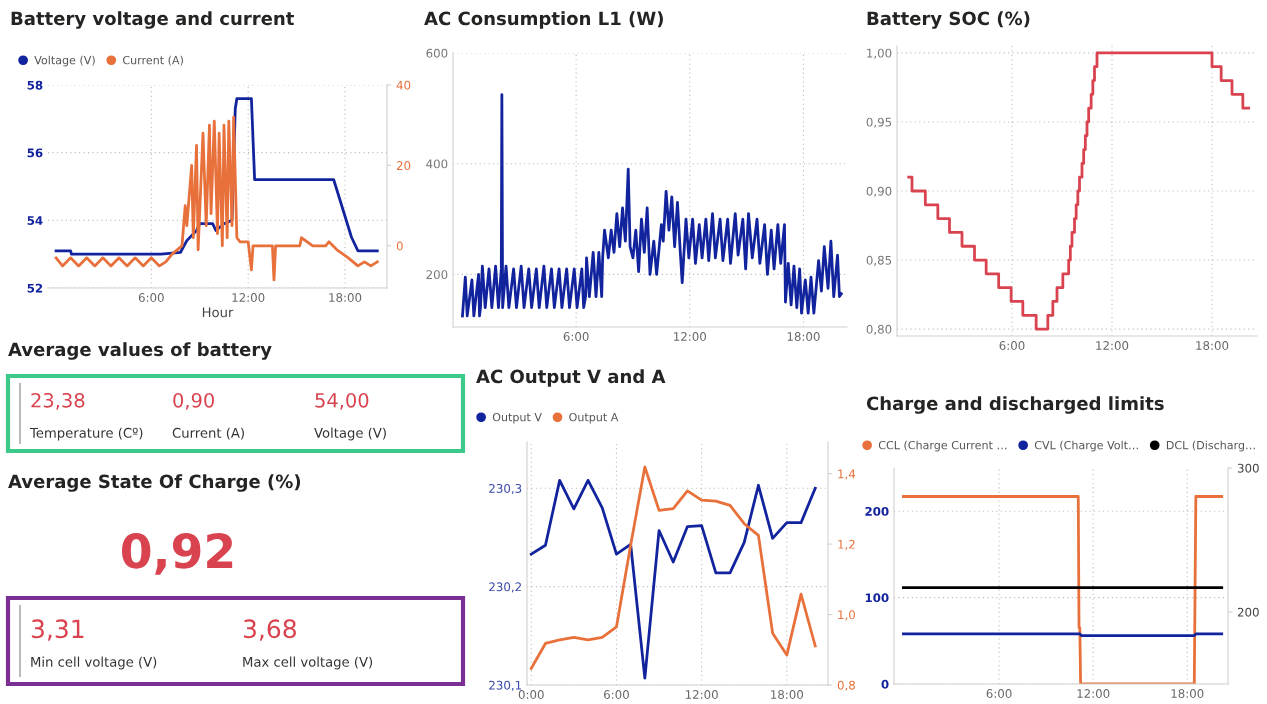  I want to click on chart-title: AC Output V and A, so click(571, 378).